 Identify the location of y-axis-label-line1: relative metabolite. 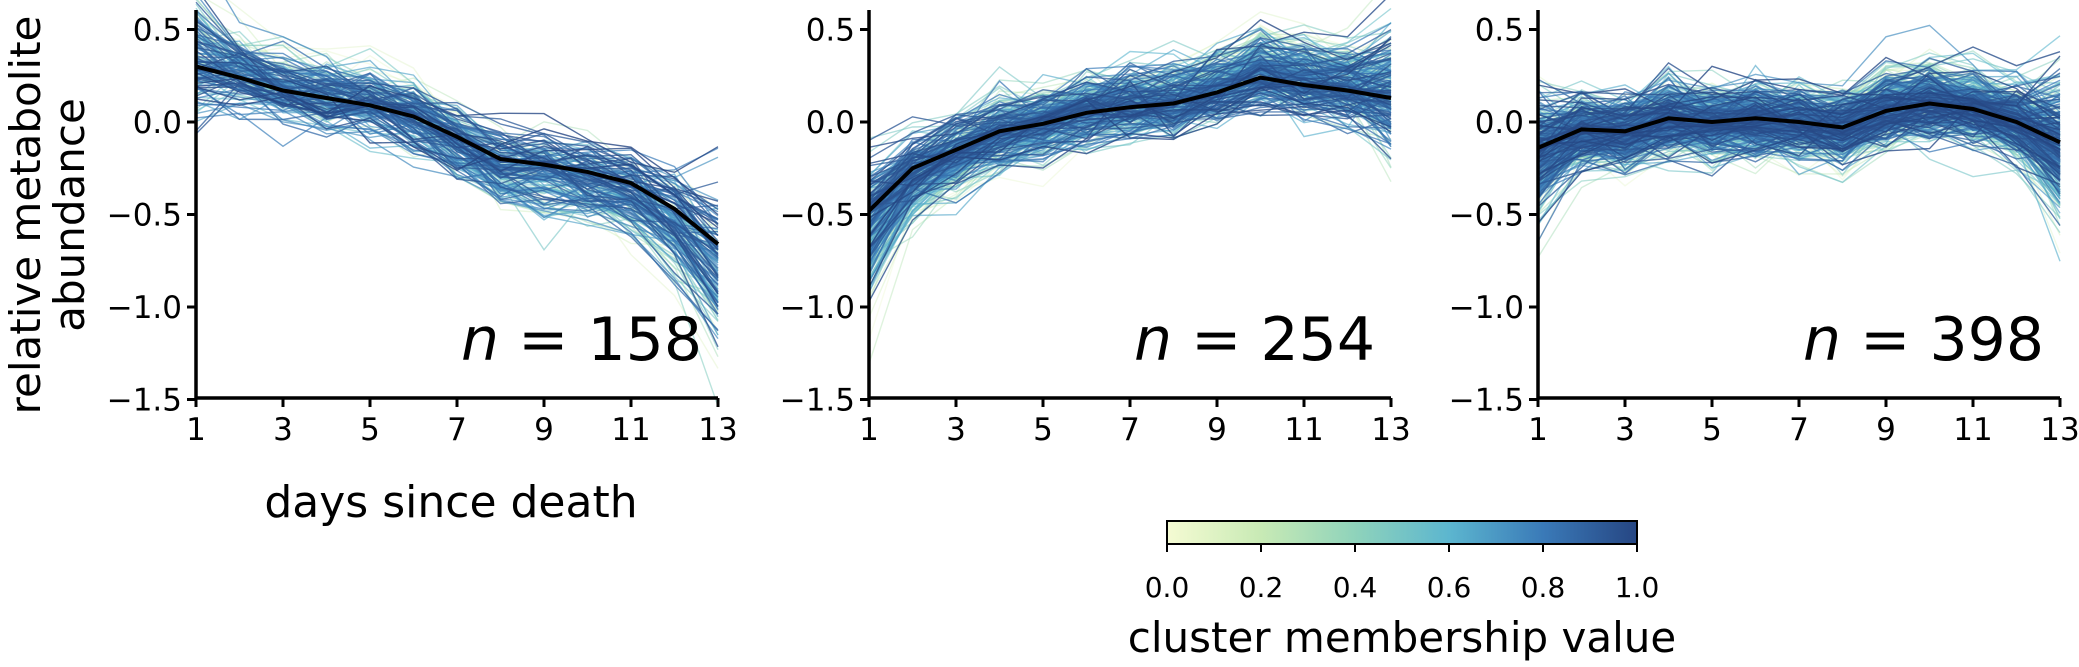
(25, 215).